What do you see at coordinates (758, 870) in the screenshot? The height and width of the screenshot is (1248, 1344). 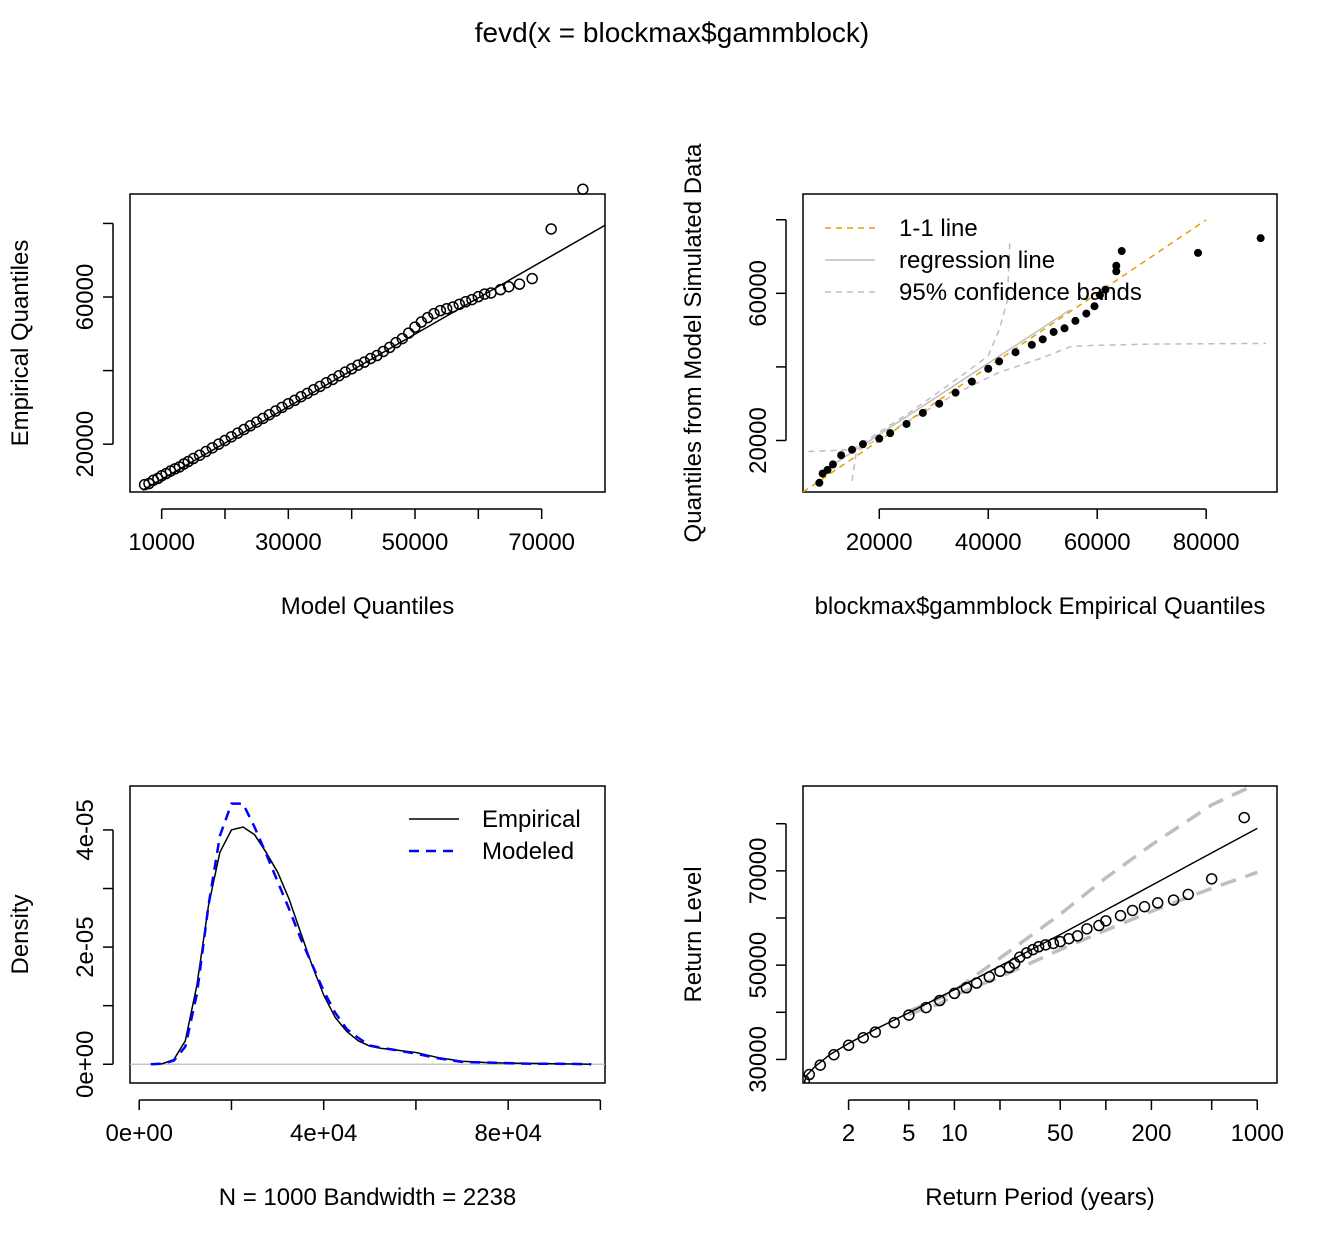 I see `y-tick-label: 70000` at bounding box center [758, 870].